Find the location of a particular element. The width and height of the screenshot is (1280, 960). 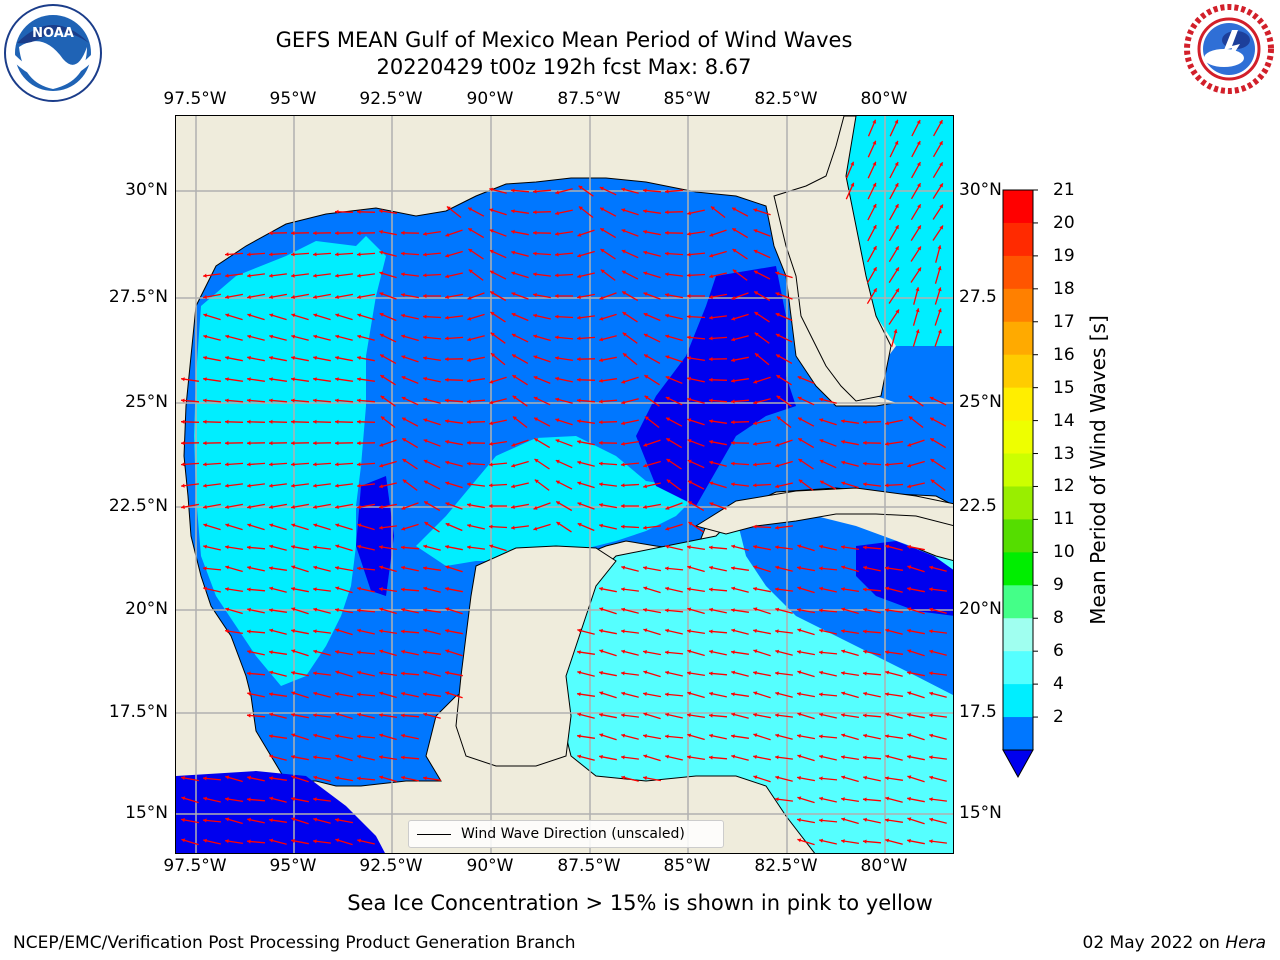

footer-date: 02 May 2022 on Hera is located at coordinates (1175, 943).